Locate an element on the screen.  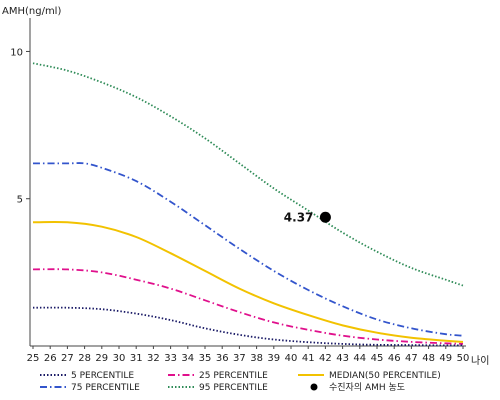
x-tick-label: 30 is located at coordinates (119, 358).